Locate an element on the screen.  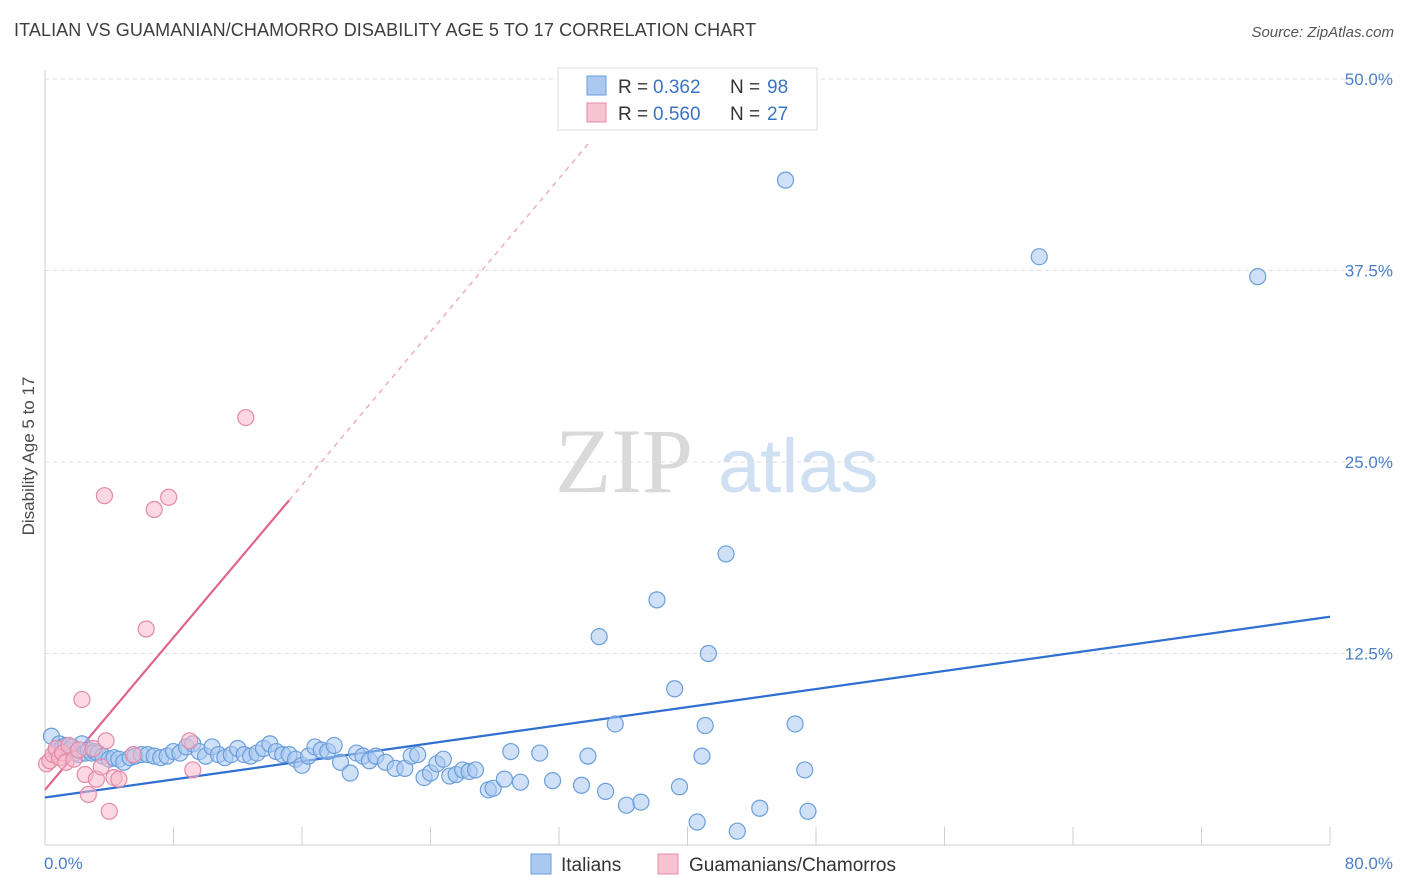
watermark-zip: ZIP is located at coordinates (624, 461).